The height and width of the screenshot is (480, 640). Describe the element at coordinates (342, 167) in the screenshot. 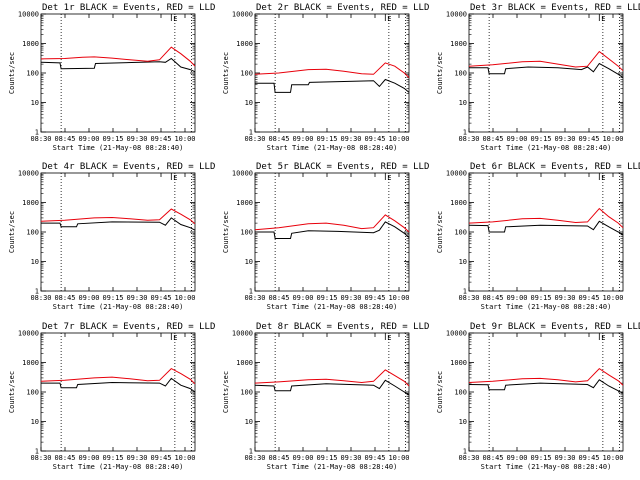

I see `panel-title: Det 5r BLACK = Events, RED = LLD` at that location.